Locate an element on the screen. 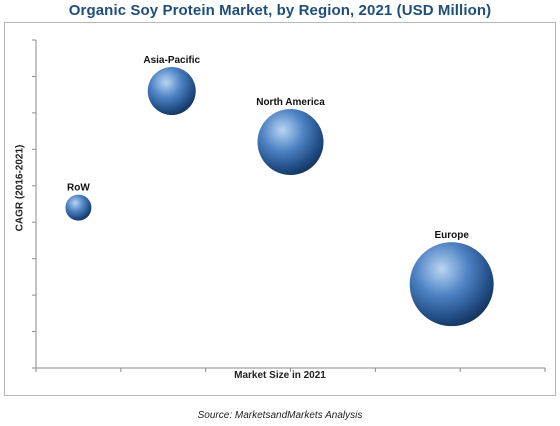 The image size is (560, 426). y-axis-label: CAGR (2016-2021) is located at coordinates (20, 188).